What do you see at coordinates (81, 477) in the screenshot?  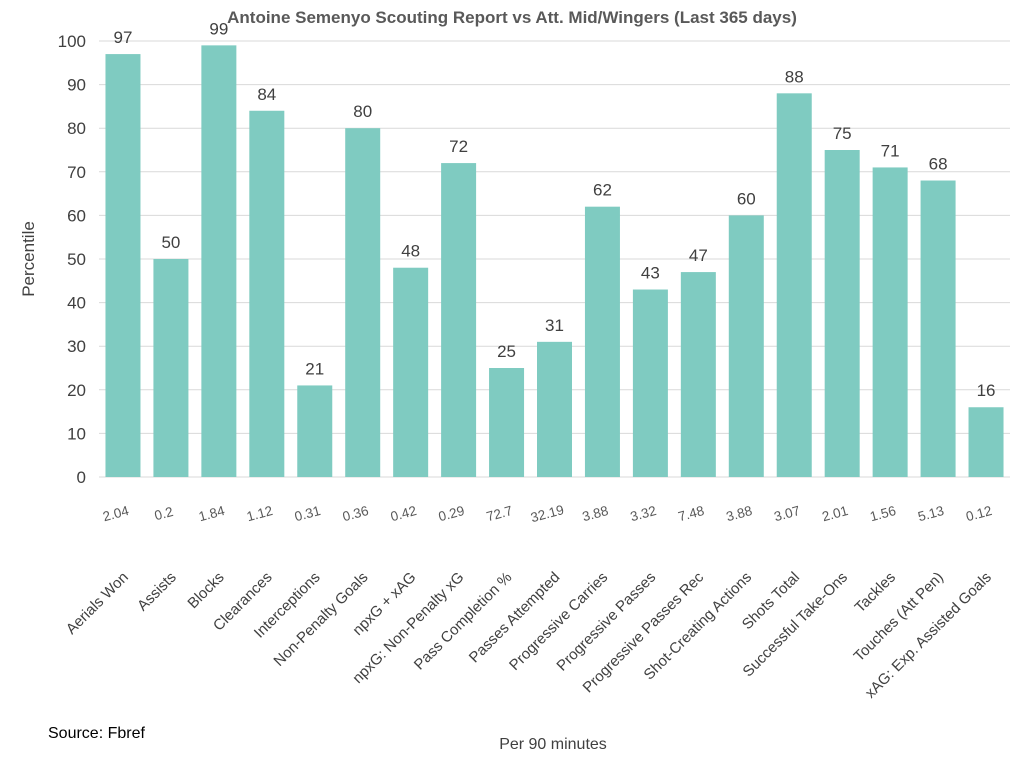 I see `y-tick-label: 0` at bounding box center [81, 477].